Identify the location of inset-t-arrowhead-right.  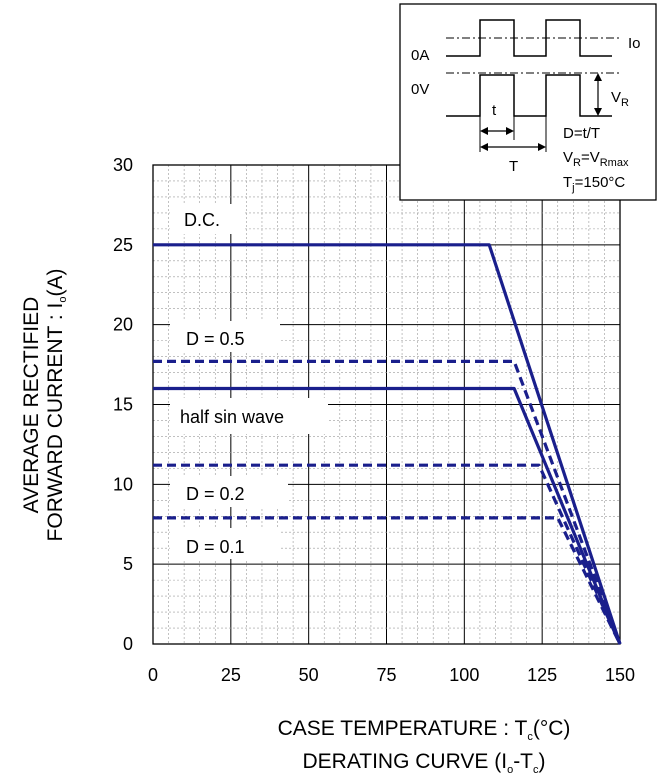
(510, 131).